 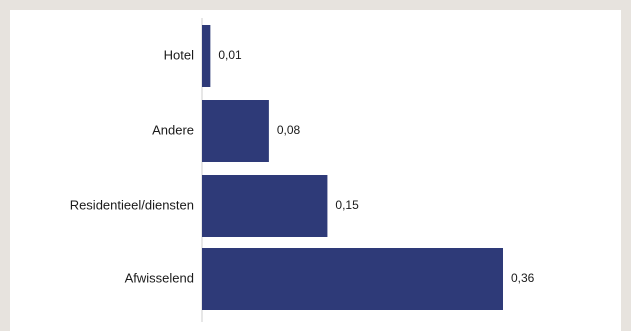 I want to click on category-label: Afwisselend, so click(x=159, y=277).